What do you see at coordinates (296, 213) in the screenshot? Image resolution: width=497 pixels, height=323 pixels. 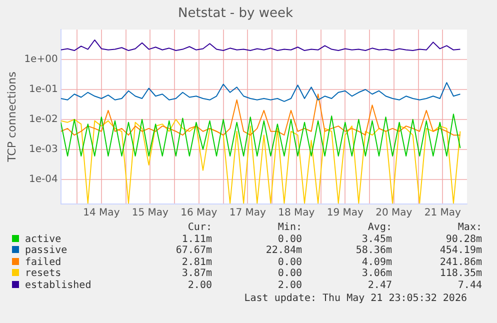 I see `x-tick-label: 18 May` at bounding box center [296, 213].